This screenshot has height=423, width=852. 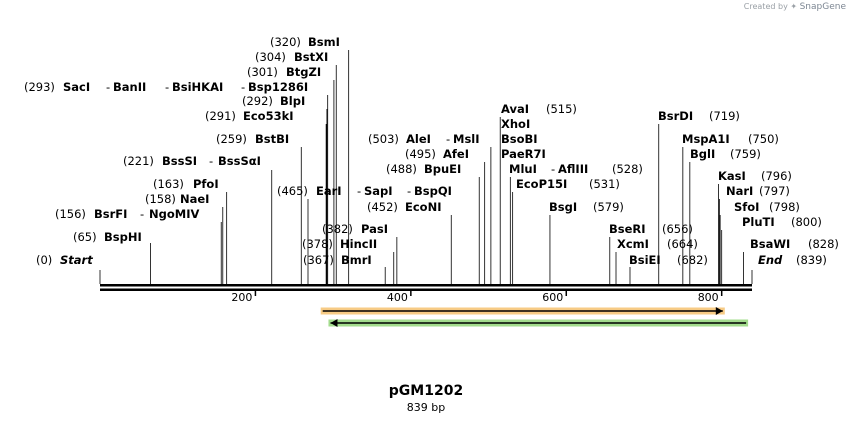 What do you see at coordinates (273, 101) in the screenshot?
I see `site-label-blpi: (292) BlpI` at bounding box center [273, 101].